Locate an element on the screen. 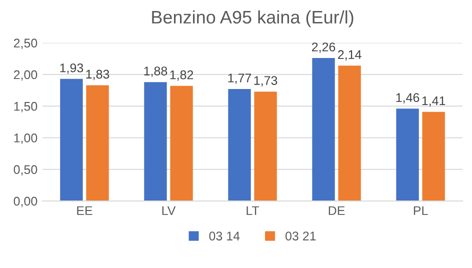 The width and height of the screenshot is (472, 268). data-label: 2,26 is located at coordinates (324, 47).